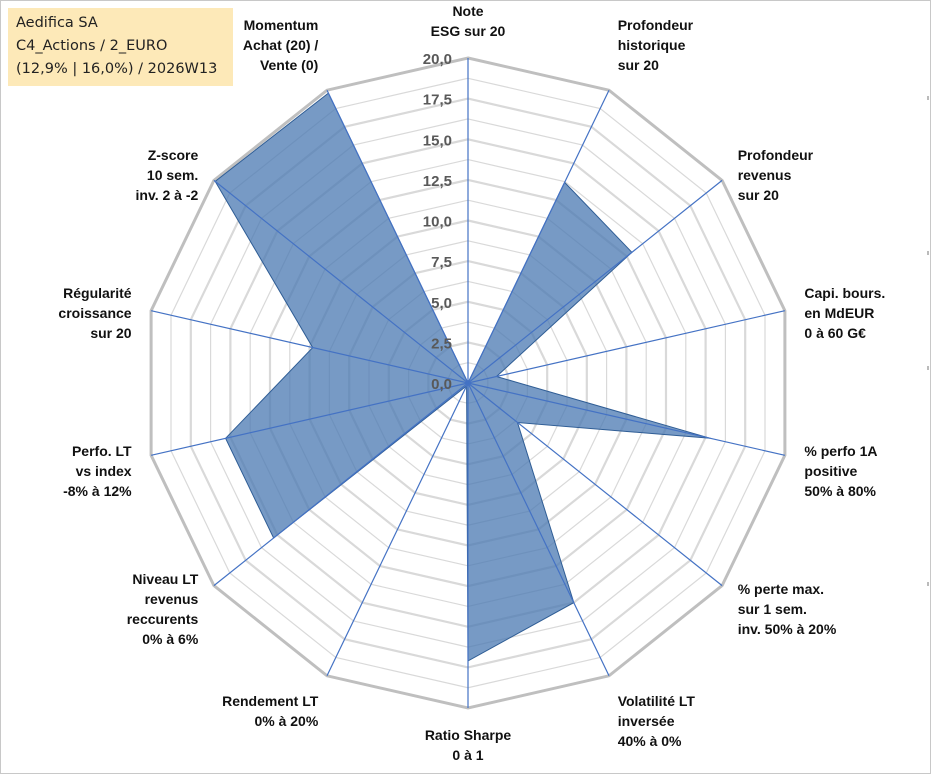 This screenshot has width=933, height=776. I want to click on axis-label: Ratio Sharpe 0 à 1, so click(468, 745).